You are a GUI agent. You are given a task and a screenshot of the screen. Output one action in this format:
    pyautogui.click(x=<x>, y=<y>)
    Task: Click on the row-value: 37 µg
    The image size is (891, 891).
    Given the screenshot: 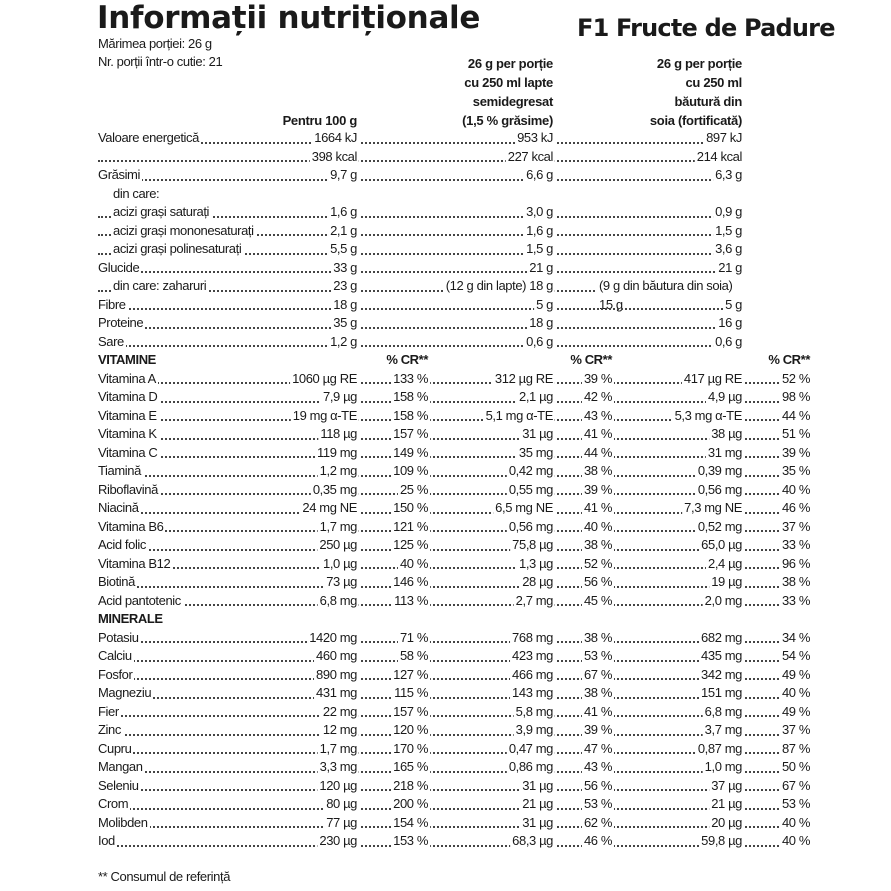 What is the action you would take?
    pyautogui.click(x=726, y=785)
    